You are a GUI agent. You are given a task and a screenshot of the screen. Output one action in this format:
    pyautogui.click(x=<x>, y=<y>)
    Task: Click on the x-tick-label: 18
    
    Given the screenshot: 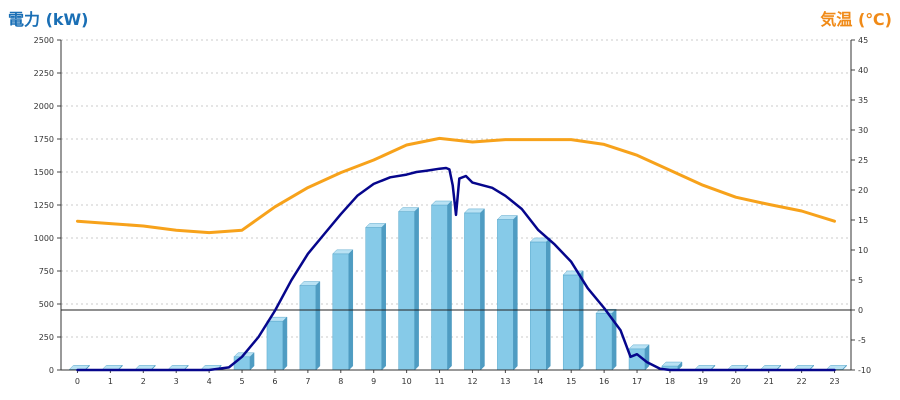 What is the action you would take?
    pyautogui.click(x=670, y=381)
    